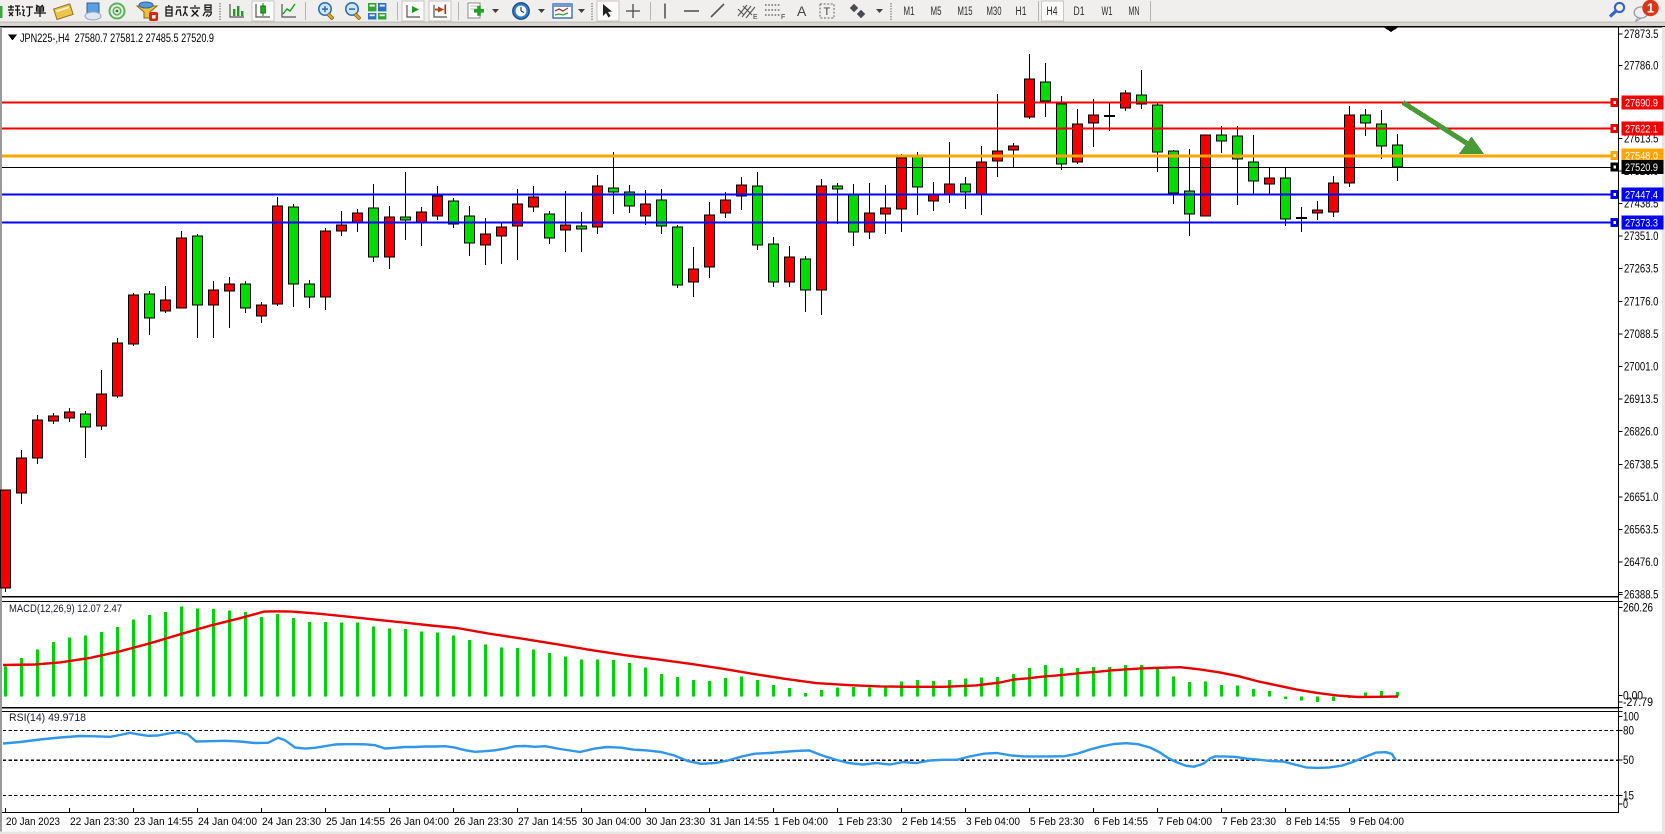 The width and height of the screenshot is (1665, 834). I want to click on svg-text: 27447.4, so click(1641, 196).